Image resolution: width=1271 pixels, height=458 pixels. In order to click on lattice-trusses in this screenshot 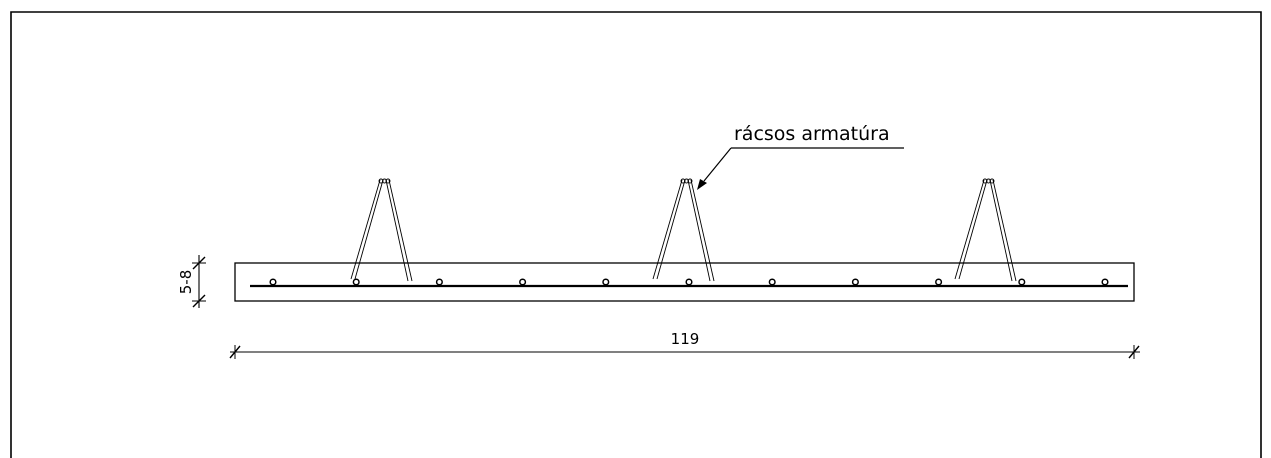, I will do `click(683, 230)`.